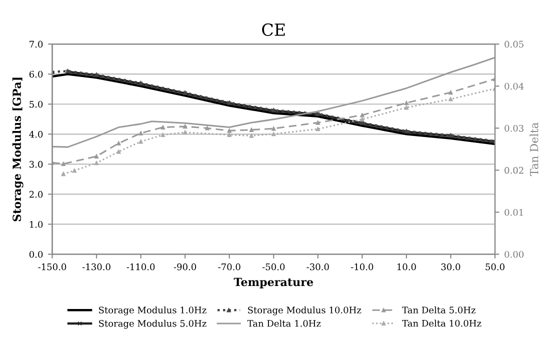 This screenshot has width=550, height=339. What do you see at coordinates (514, 128) in the screenshot?
I see `y2-tick-label: 0.03` at bounding box center [514, 128].